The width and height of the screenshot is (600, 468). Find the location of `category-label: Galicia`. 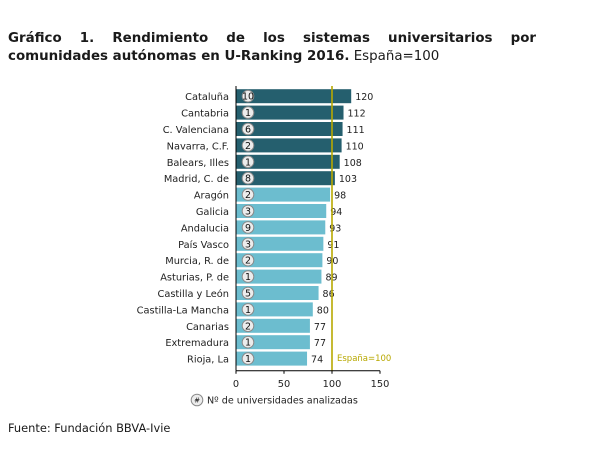

category-label: Galicia is located at coordinates (212, 212).